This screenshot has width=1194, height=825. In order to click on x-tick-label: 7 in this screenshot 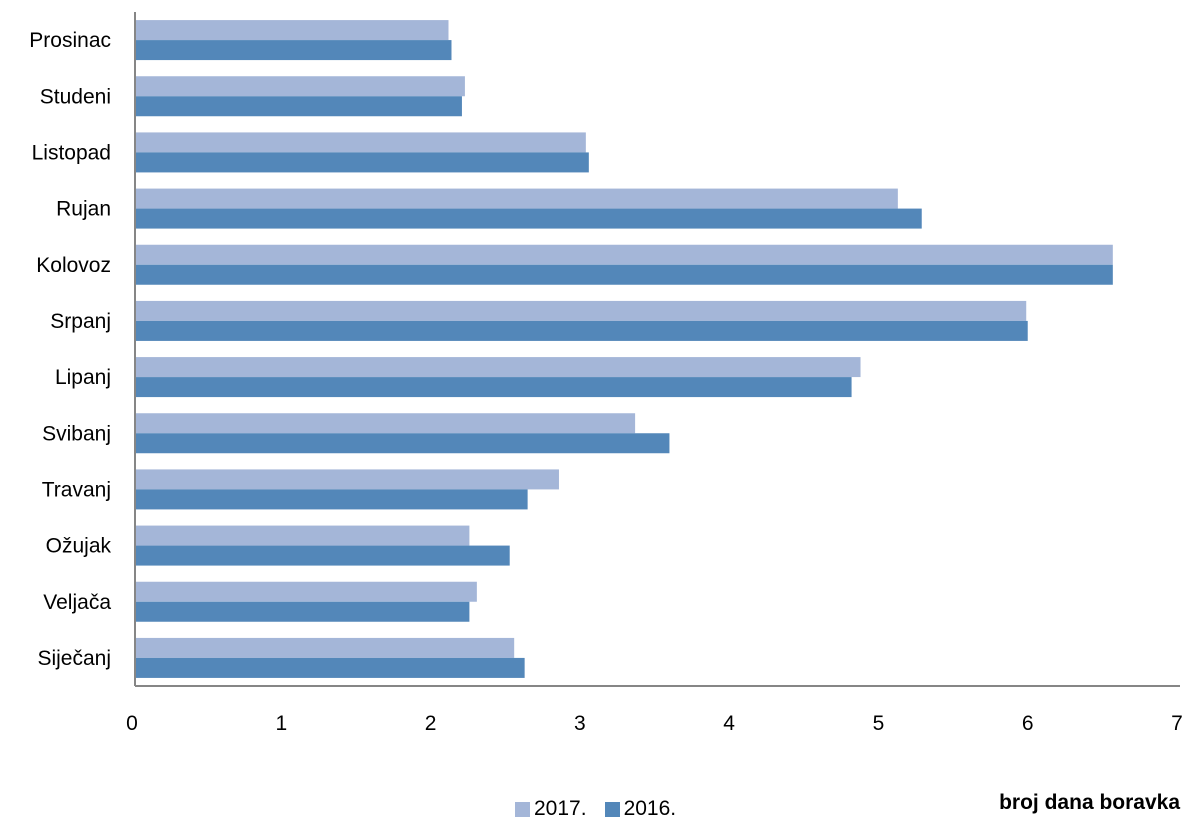, I will do `click(1177, 723)`.